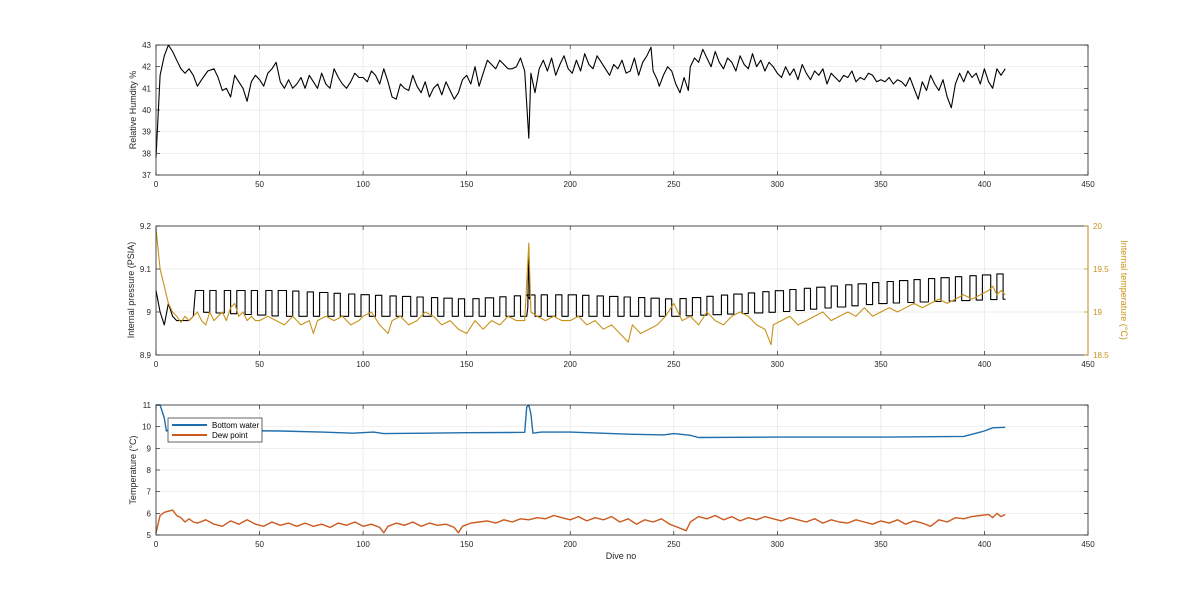 The height and width of the screenshot is (601, 1200). What do you see at coordinates (146, 175) in the screenshot?
I see `y-tick-label: 37` at bounding box center [146, 175].